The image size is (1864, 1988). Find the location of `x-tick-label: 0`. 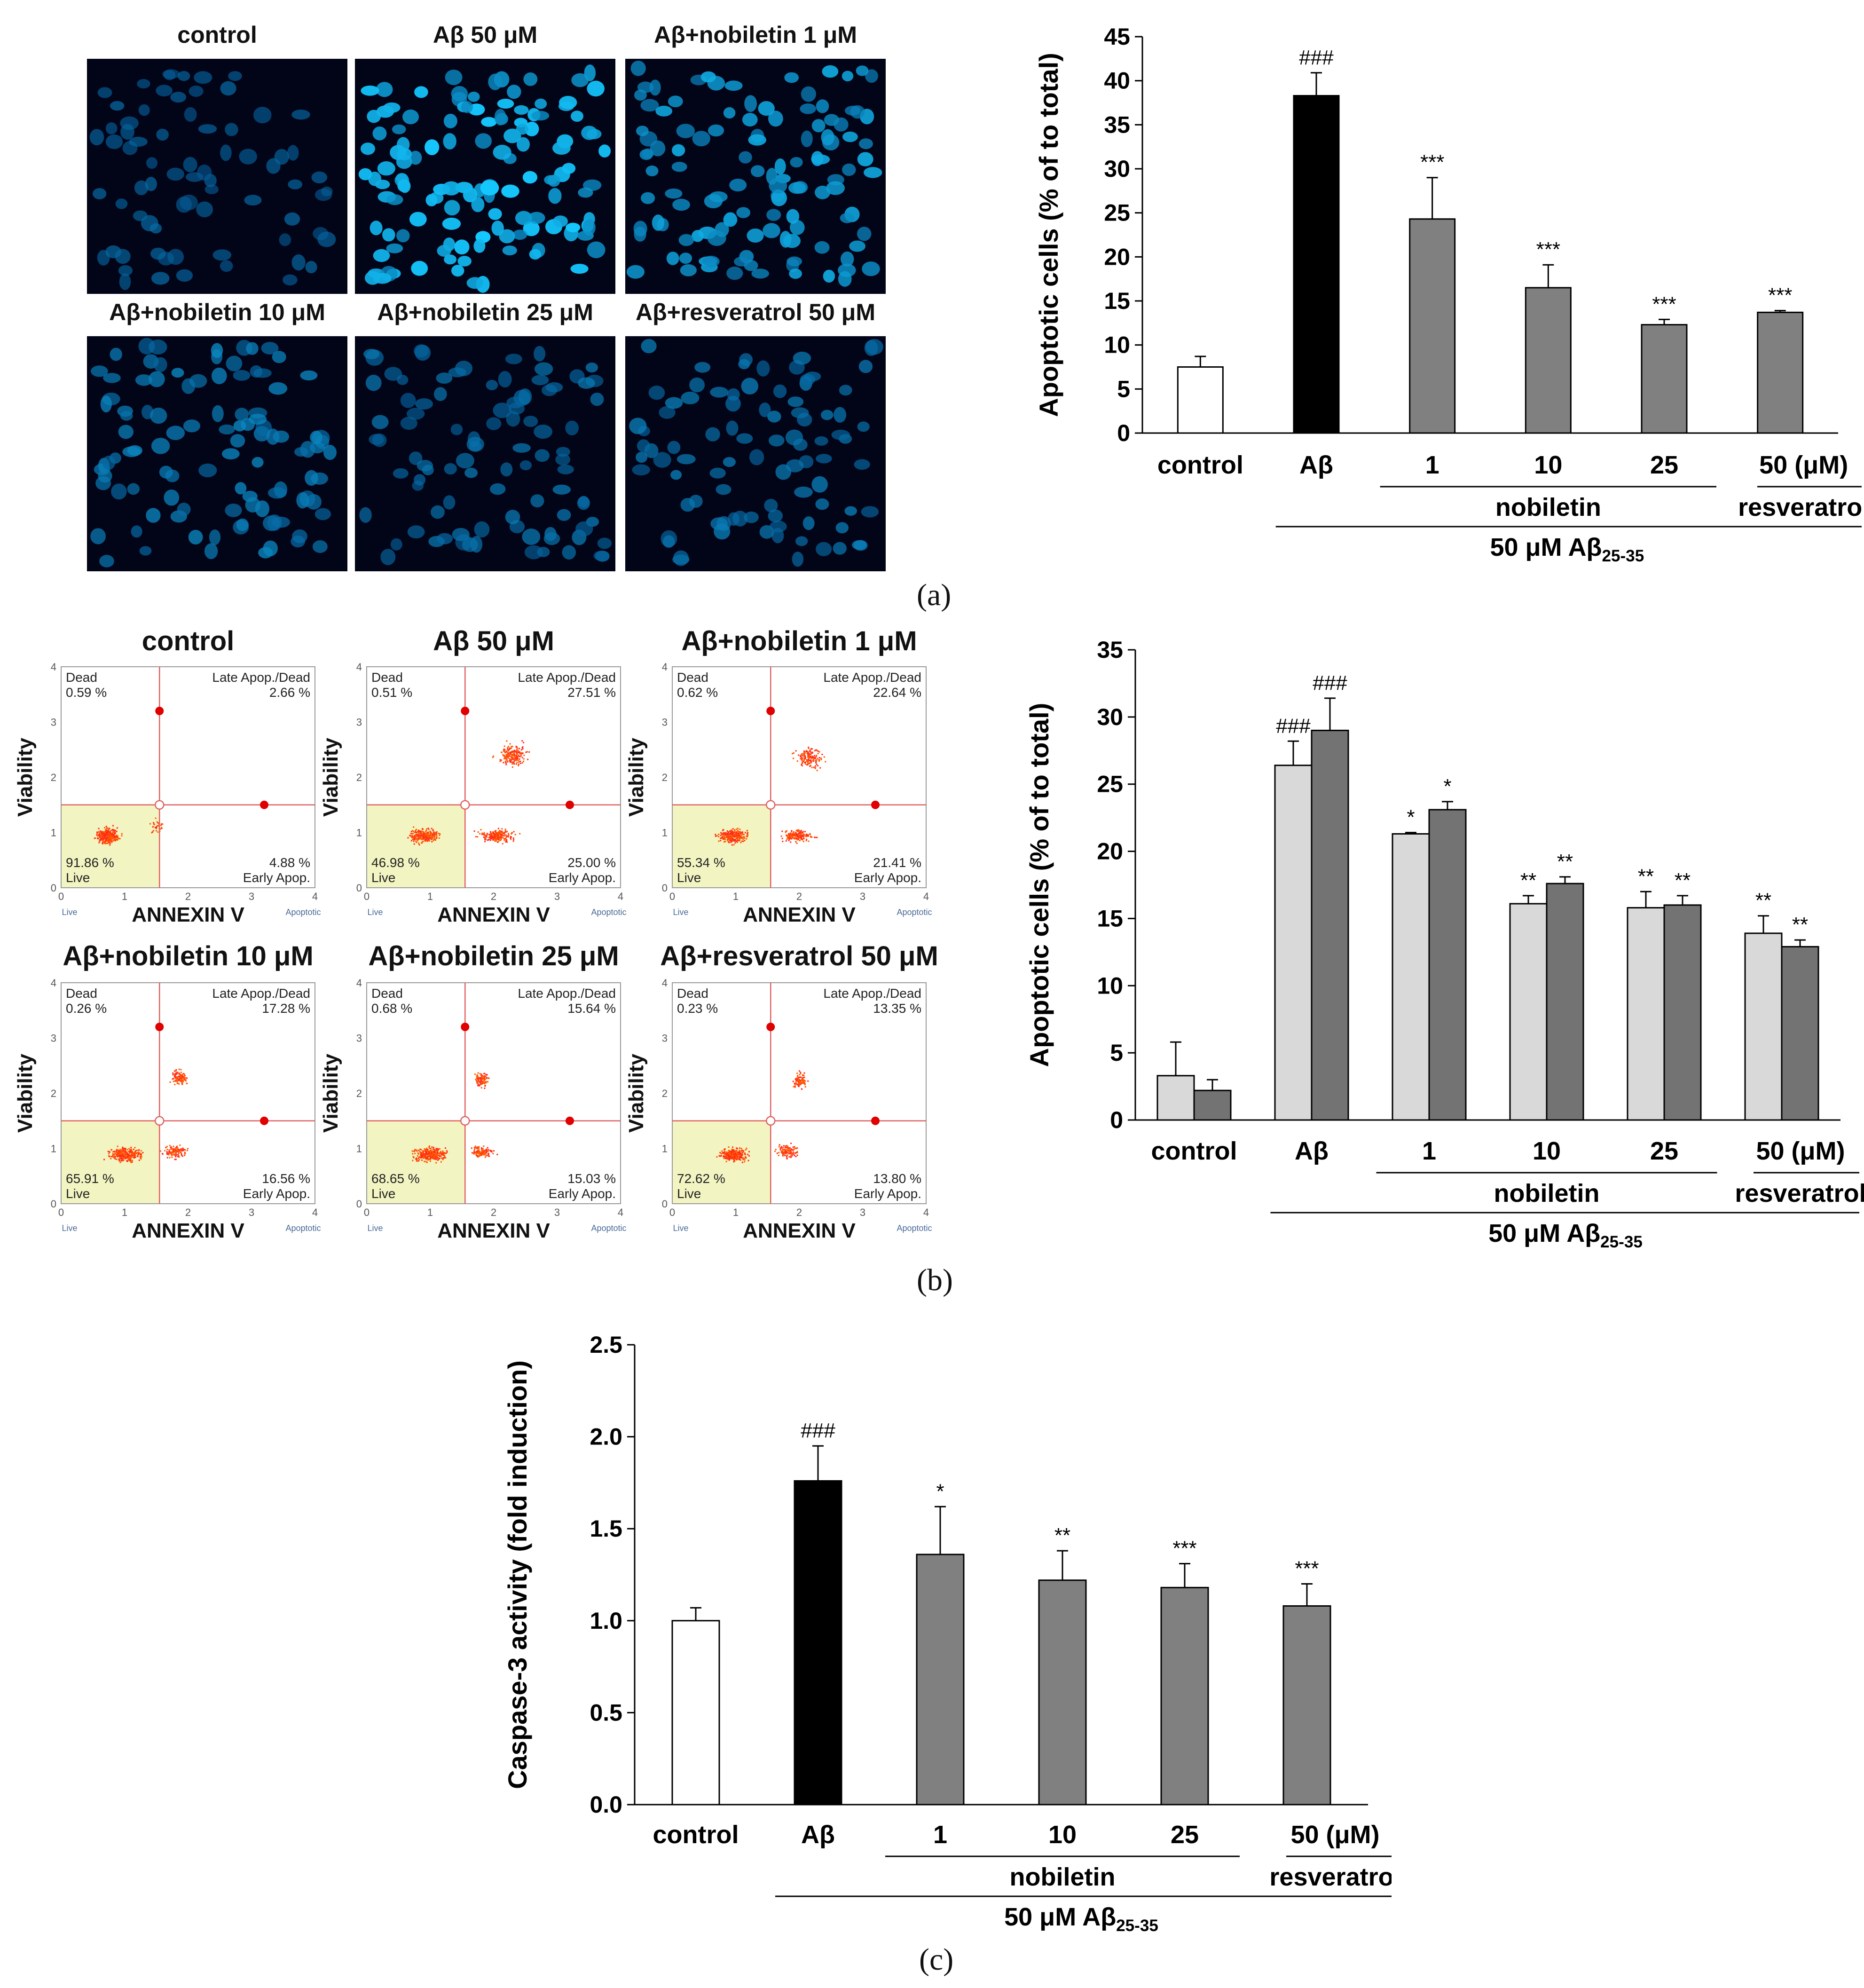

x-tick-label: 0 is located at coordinates (672, 896).